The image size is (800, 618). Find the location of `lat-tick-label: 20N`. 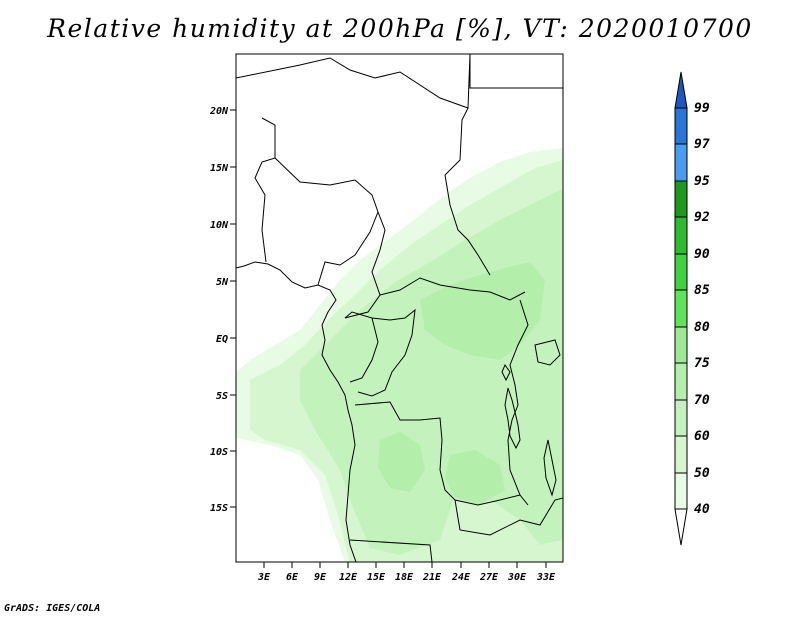

lat-tick-label: 20N is located at coordinates (219, 111).